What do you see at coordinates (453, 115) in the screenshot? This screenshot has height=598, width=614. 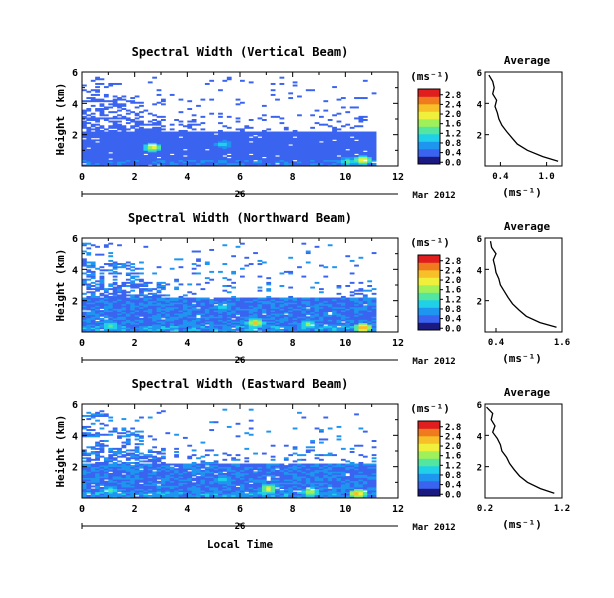 I see `colorbar-tick-label: 2.0` at bounding box center [453, 115].